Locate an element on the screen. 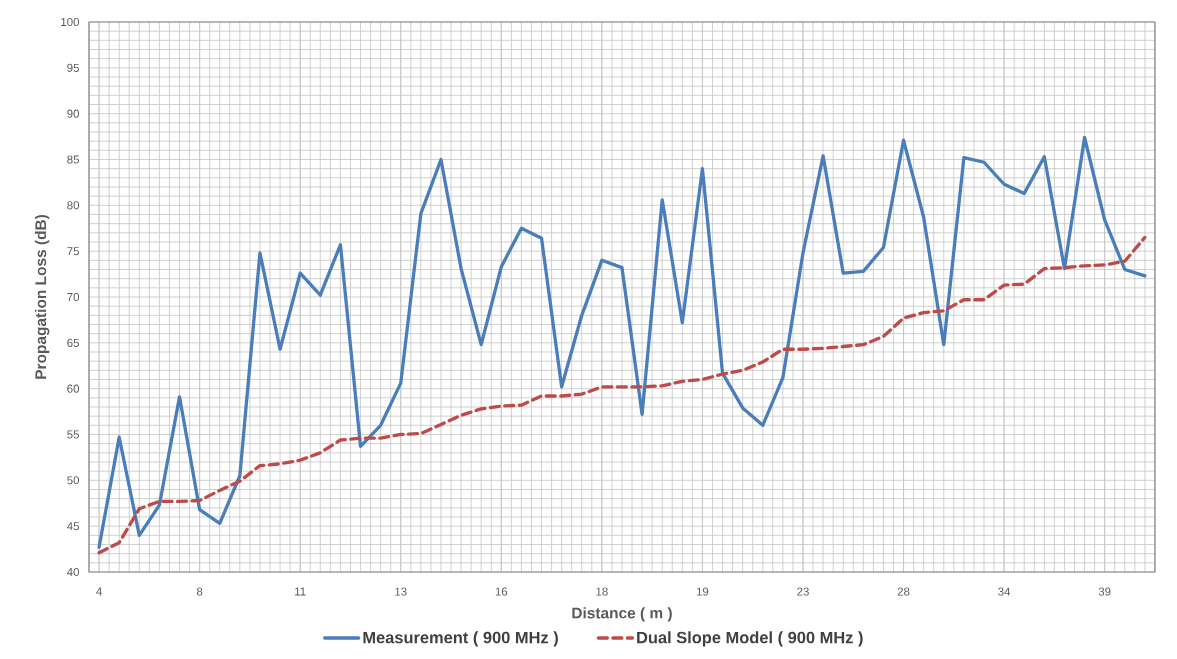 This screenshot has height=659, width=1177. y-tick-label: 45 is located at coordinates (73, 526).